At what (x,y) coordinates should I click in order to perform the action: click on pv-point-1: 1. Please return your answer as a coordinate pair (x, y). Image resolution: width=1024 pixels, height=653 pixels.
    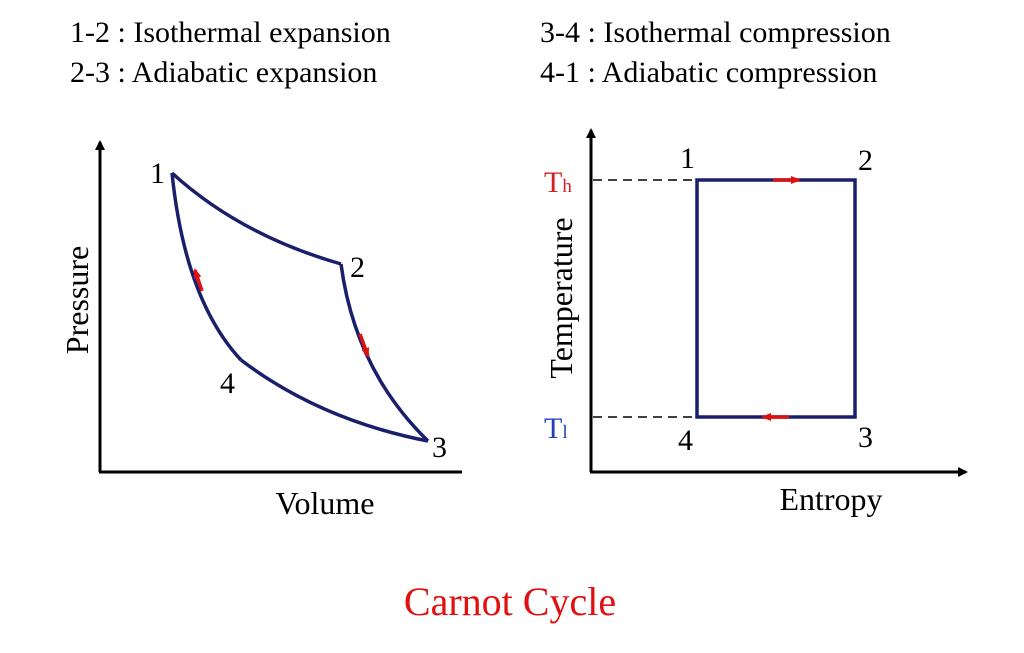
    Looking at the image, I should click on (157, 173).